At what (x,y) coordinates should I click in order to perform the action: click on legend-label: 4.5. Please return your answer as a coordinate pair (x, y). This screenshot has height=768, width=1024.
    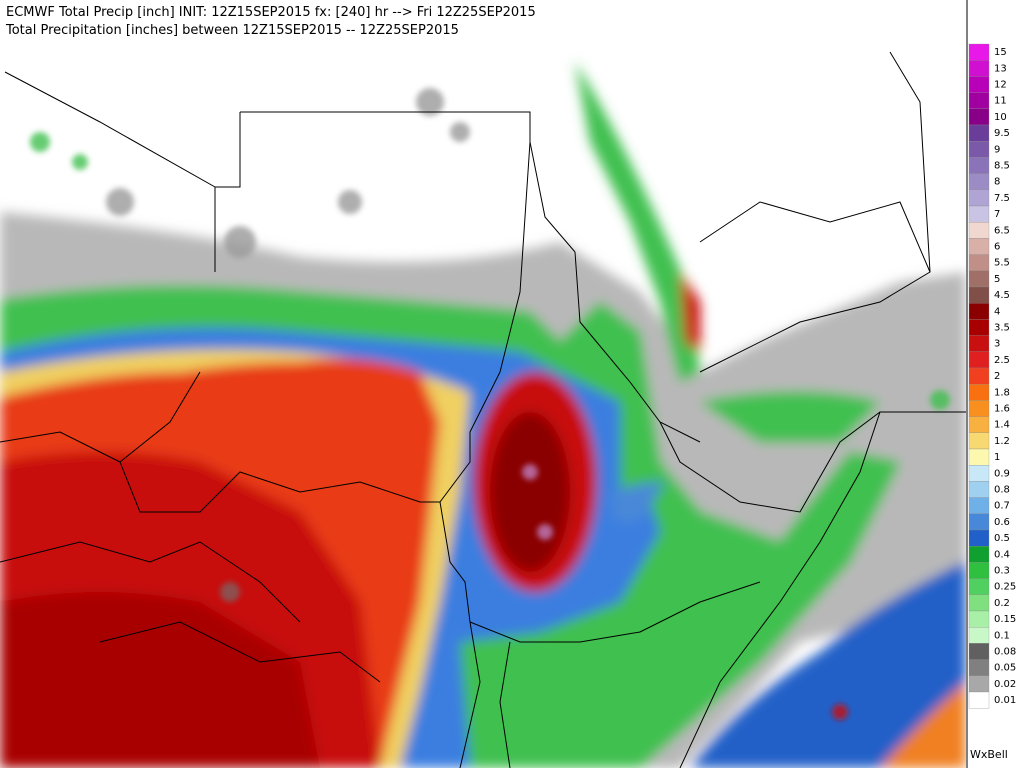
    Looking at the image, I should click on (1002, 295).